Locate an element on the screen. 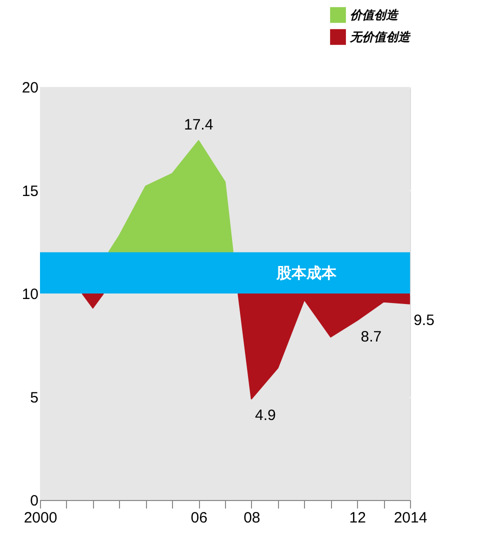 The height and width of the screenshot is (533, 480). legend-label: 无价值创造 is located at coordinates (380, 37).